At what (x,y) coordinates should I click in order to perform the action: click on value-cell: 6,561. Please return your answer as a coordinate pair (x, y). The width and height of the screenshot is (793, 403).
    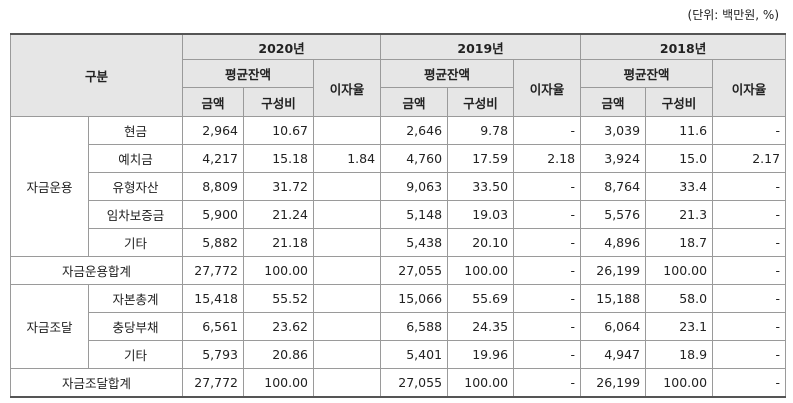
    Looking at the image, I should click on (213, 326).